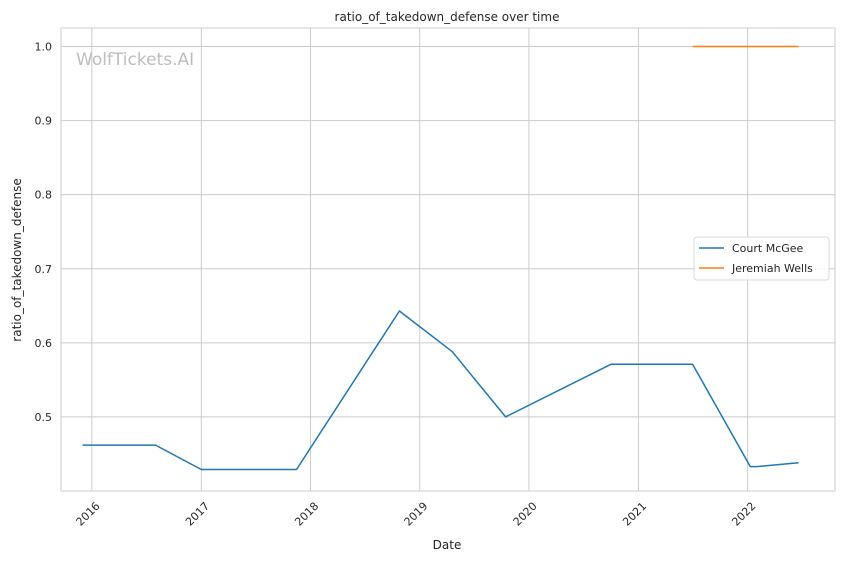  Describe the element at coordinates (44, 343) in the screenshot. I see `y-tick-label: 0.6` at that location.